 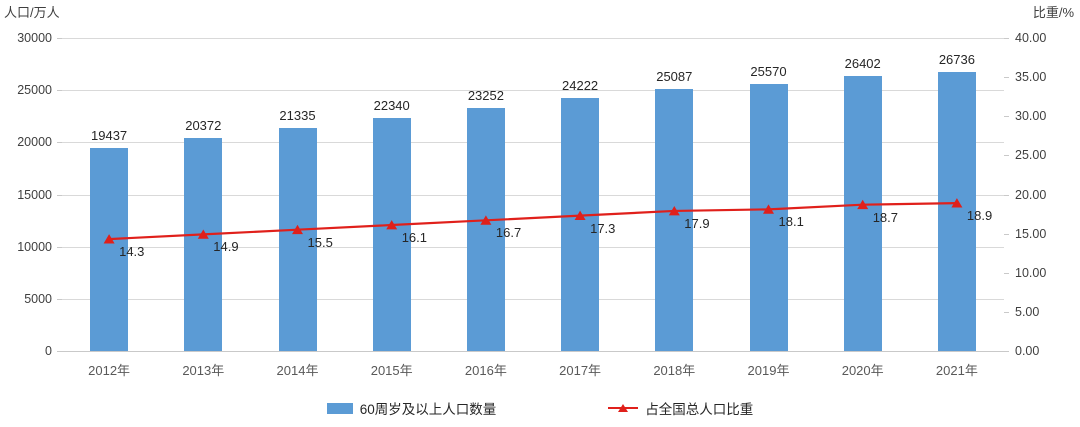 What do you see at coordinates (768, 370) in the screenshot?
I see `x-axis-label: 2019年` at bounding box center [768, 370].